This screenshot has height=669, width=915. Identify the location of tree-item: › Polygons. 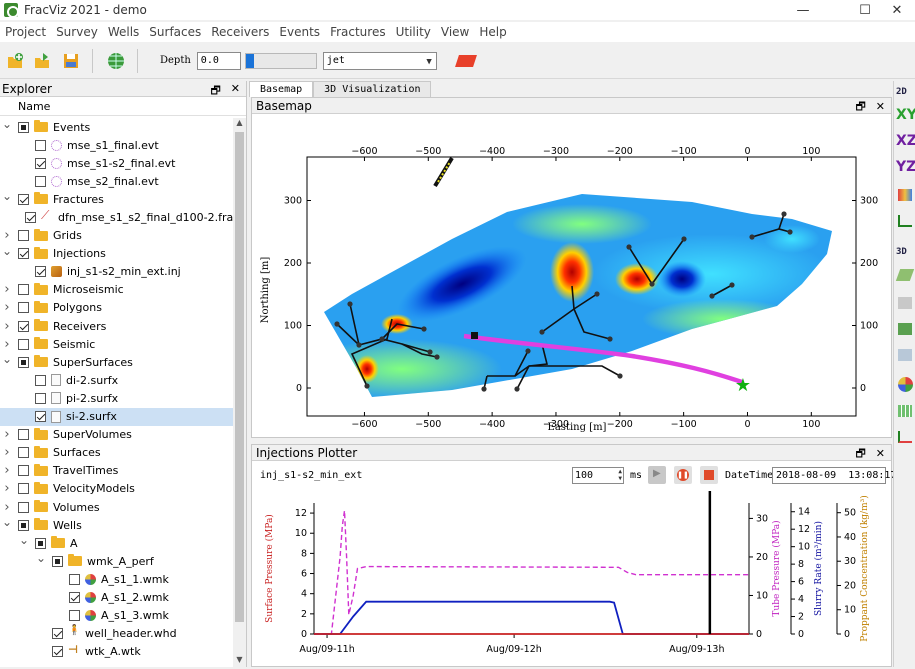
(116, 308).